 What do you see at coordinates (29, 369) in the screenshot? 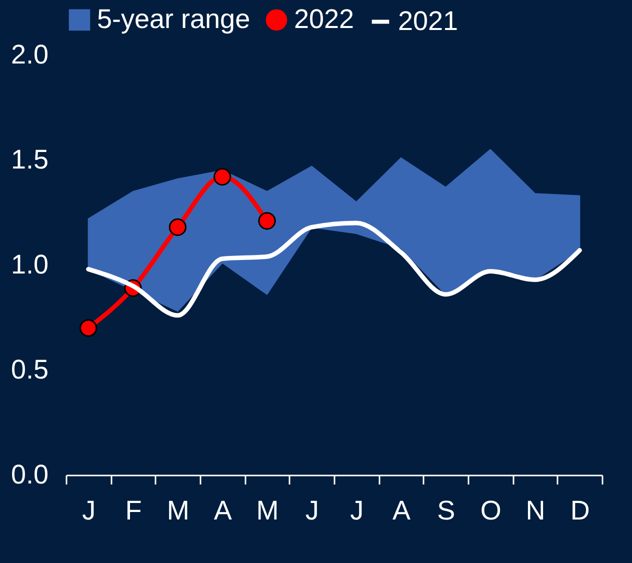
I see `y-tick-label: 0.5` at bounding box center [29, 369].